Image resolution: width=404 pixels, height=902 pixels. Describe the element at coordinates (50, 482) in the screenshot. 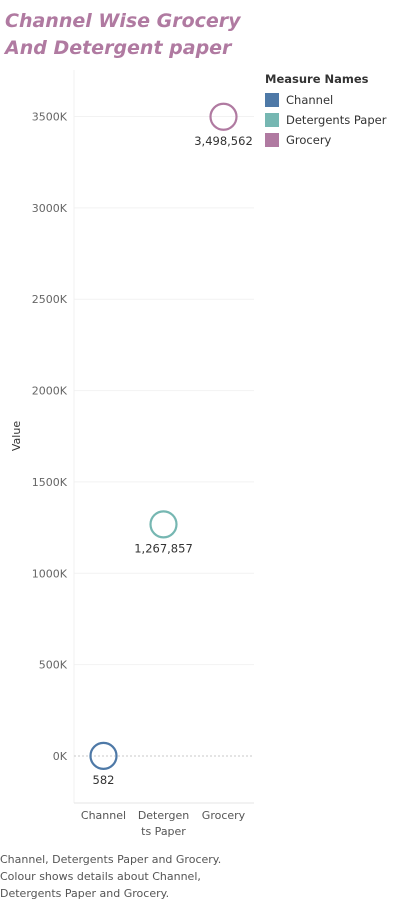

I see `y-tick-label: 1500K` at that location.